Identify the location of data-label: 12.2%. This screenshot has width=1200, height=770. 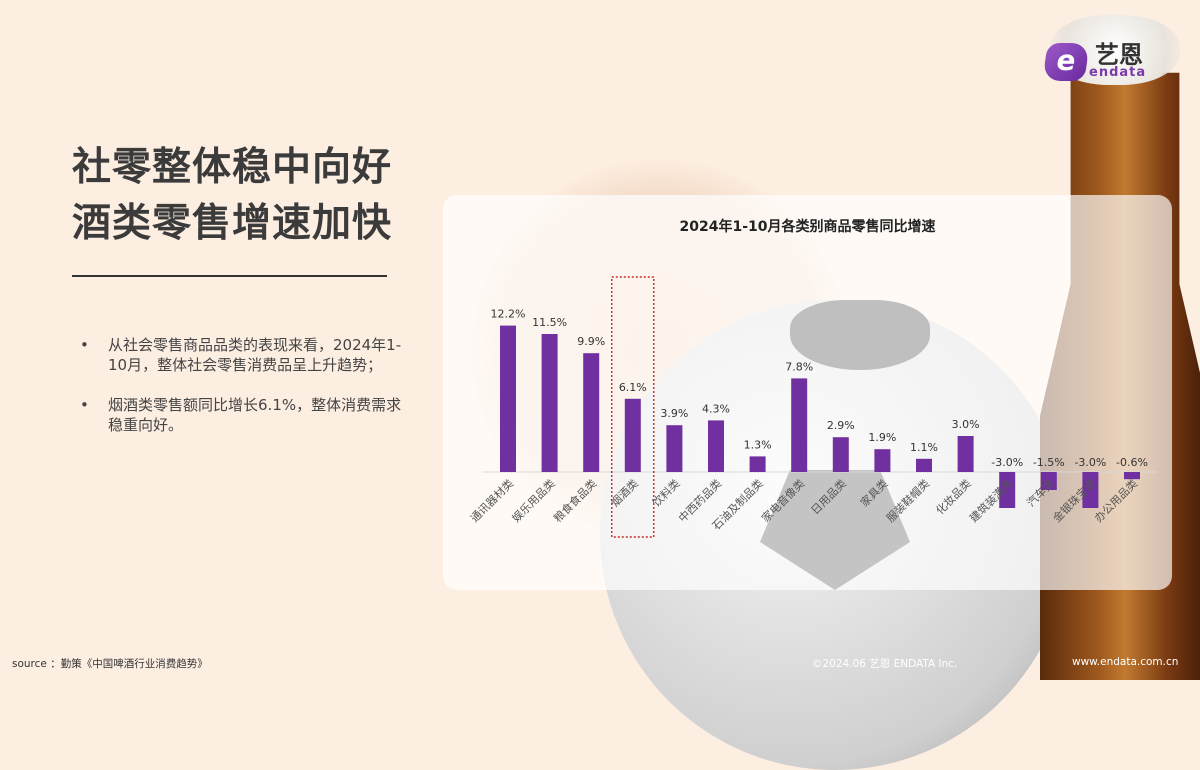
(508, 314).